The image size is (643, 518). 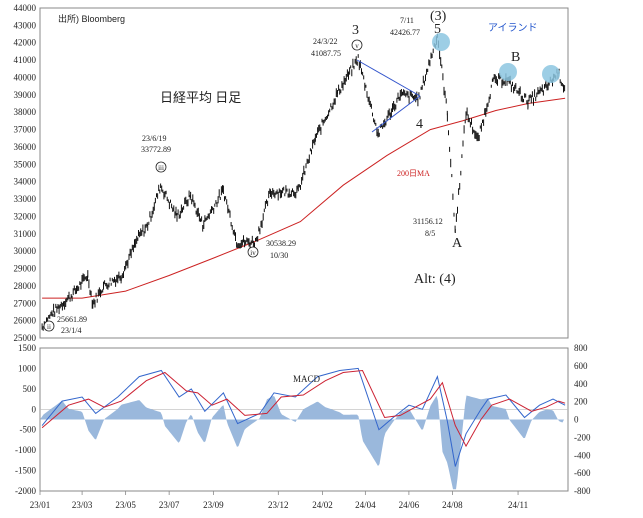 I want to click on signal-series, so click(x=303, y=408).